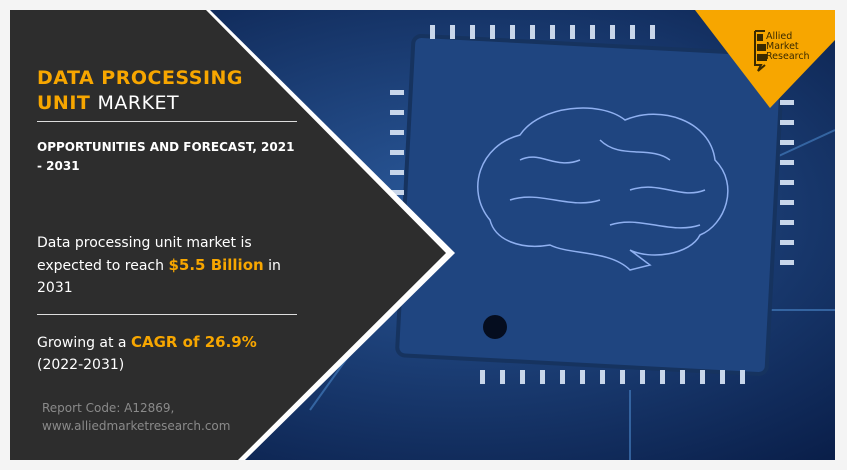 The height and width of the screenshot is (470, 847). I want to click on subtitle: OPPORTUNITIES AND FORECAST, 2021 - 2031, so click(166, 156).